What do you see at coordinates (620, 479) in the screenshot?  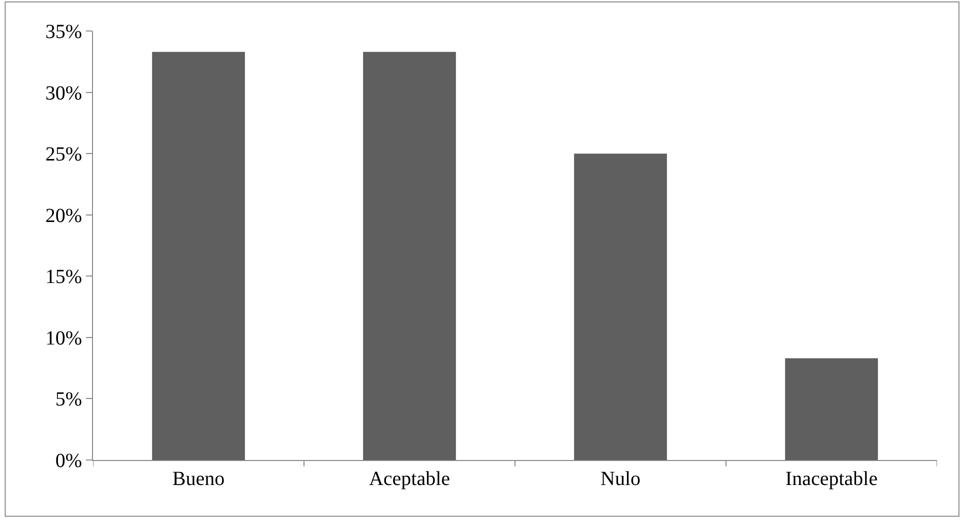 I see `x-tick-label: Nulo` at bounding box center [620, 479].